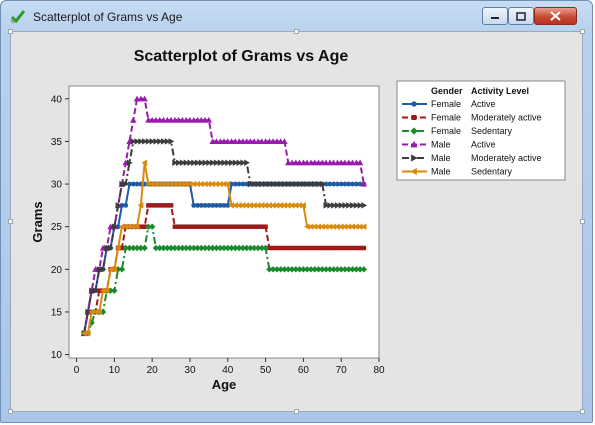 Image resolution: width=595 pixels, height=425 pixels. Describe the element at coordinates (296, 31) in the screenshot. I see `resize-handle-tc` at that location.